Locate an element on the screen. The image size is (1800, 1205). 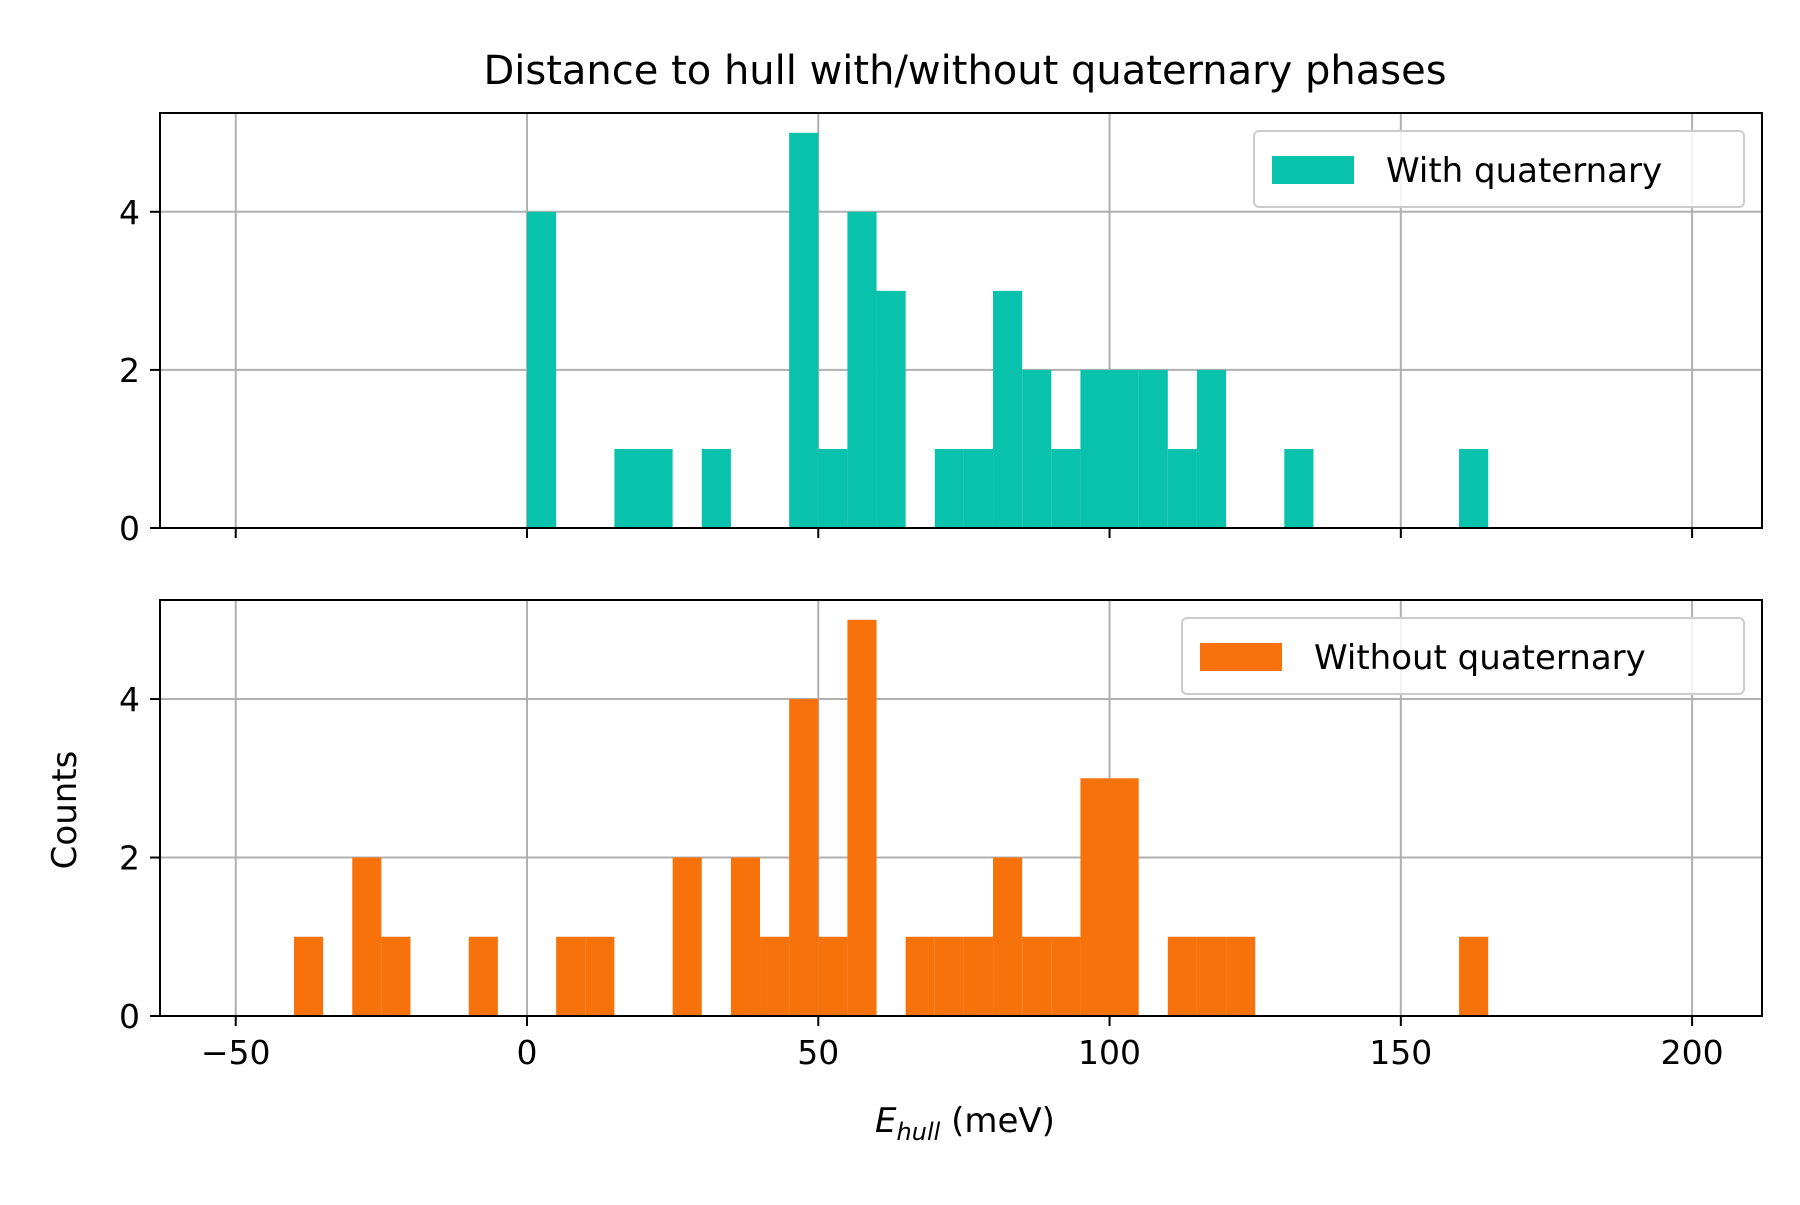
x-tick-label: 100 is located at coordinates (1109, 1052).